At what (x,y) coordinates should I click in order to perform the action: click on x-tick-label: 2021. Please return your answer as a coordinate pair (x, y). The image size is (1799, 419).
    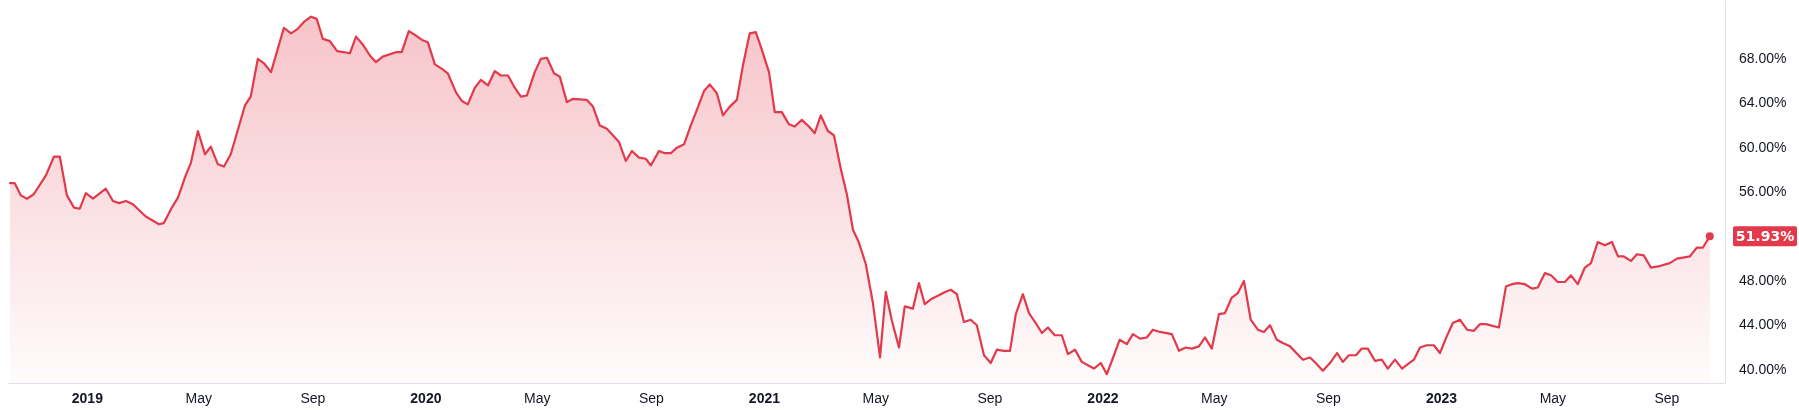
    Looking at the image, I should click on (764, 397).